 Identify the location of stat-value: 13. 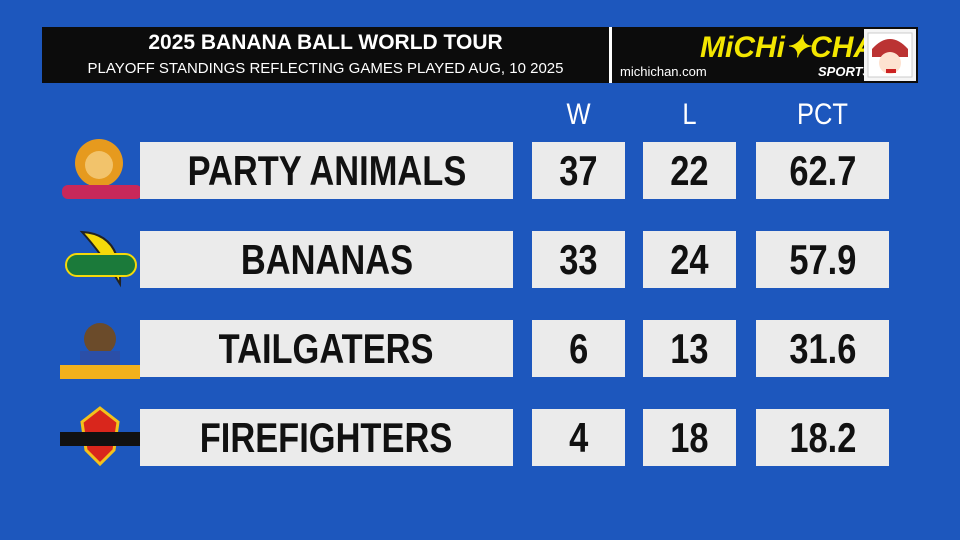
(689, 348).